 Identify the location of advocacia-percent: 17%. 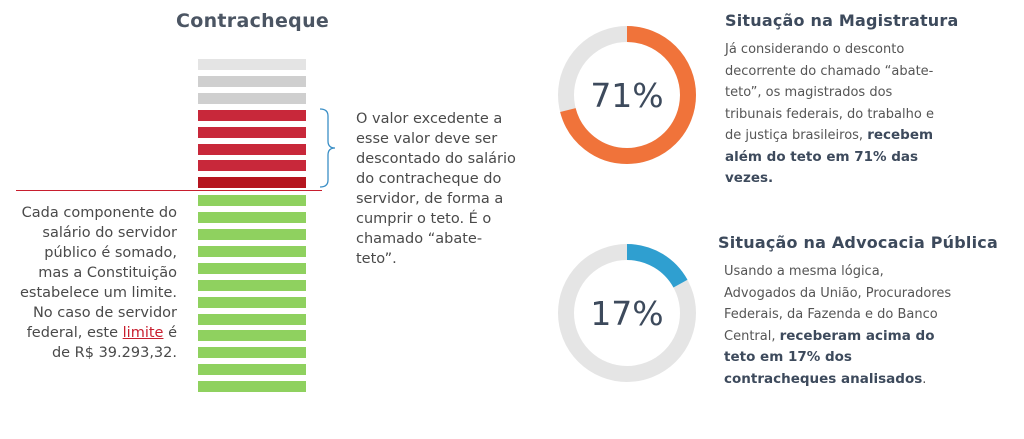
(626, 313).